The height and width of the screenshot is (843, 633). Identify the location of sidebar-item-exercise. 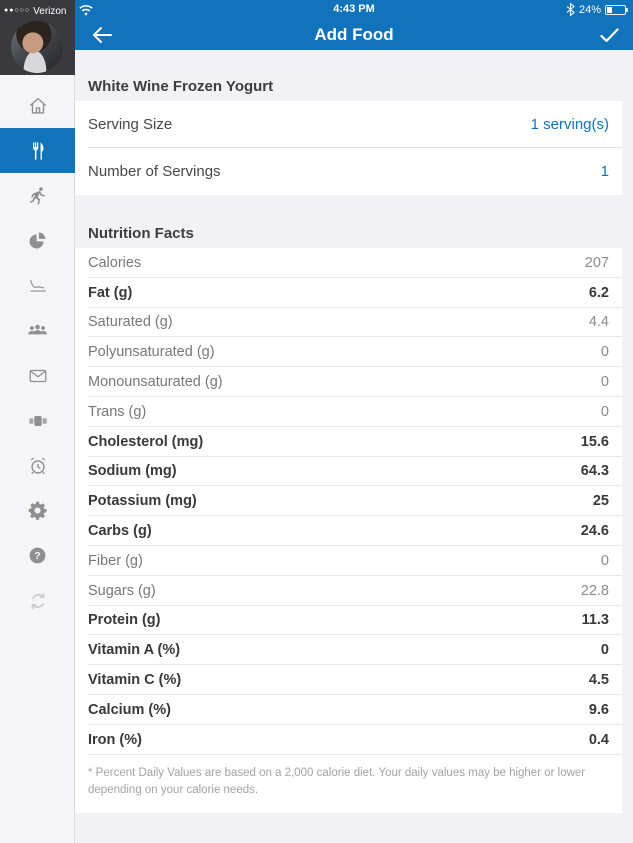
(37, 195).